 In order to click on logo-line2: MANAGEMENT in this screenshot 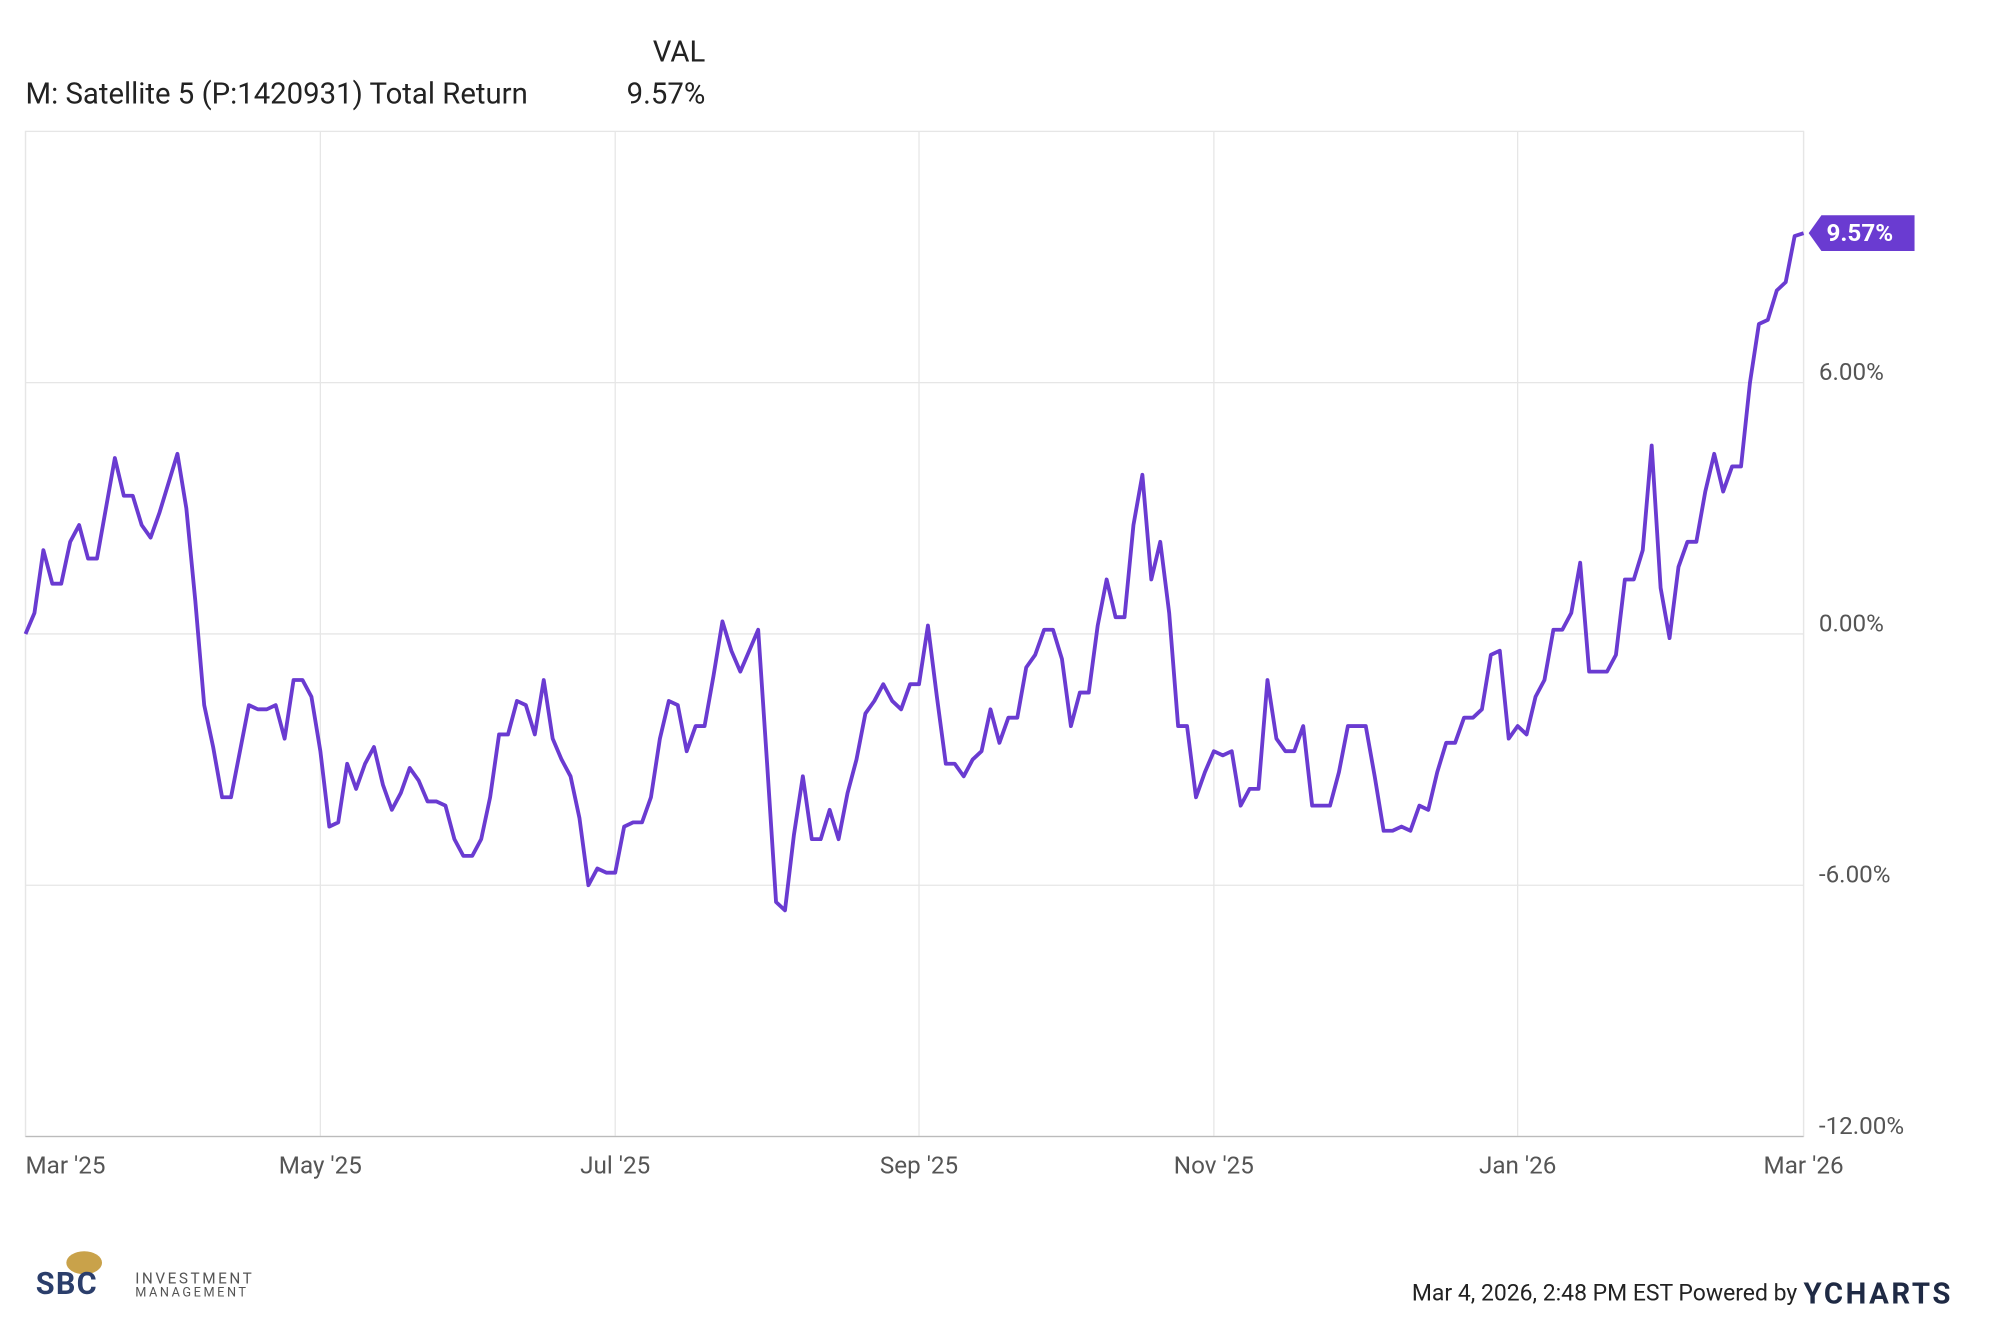, I will do `click(191, 1293)`.